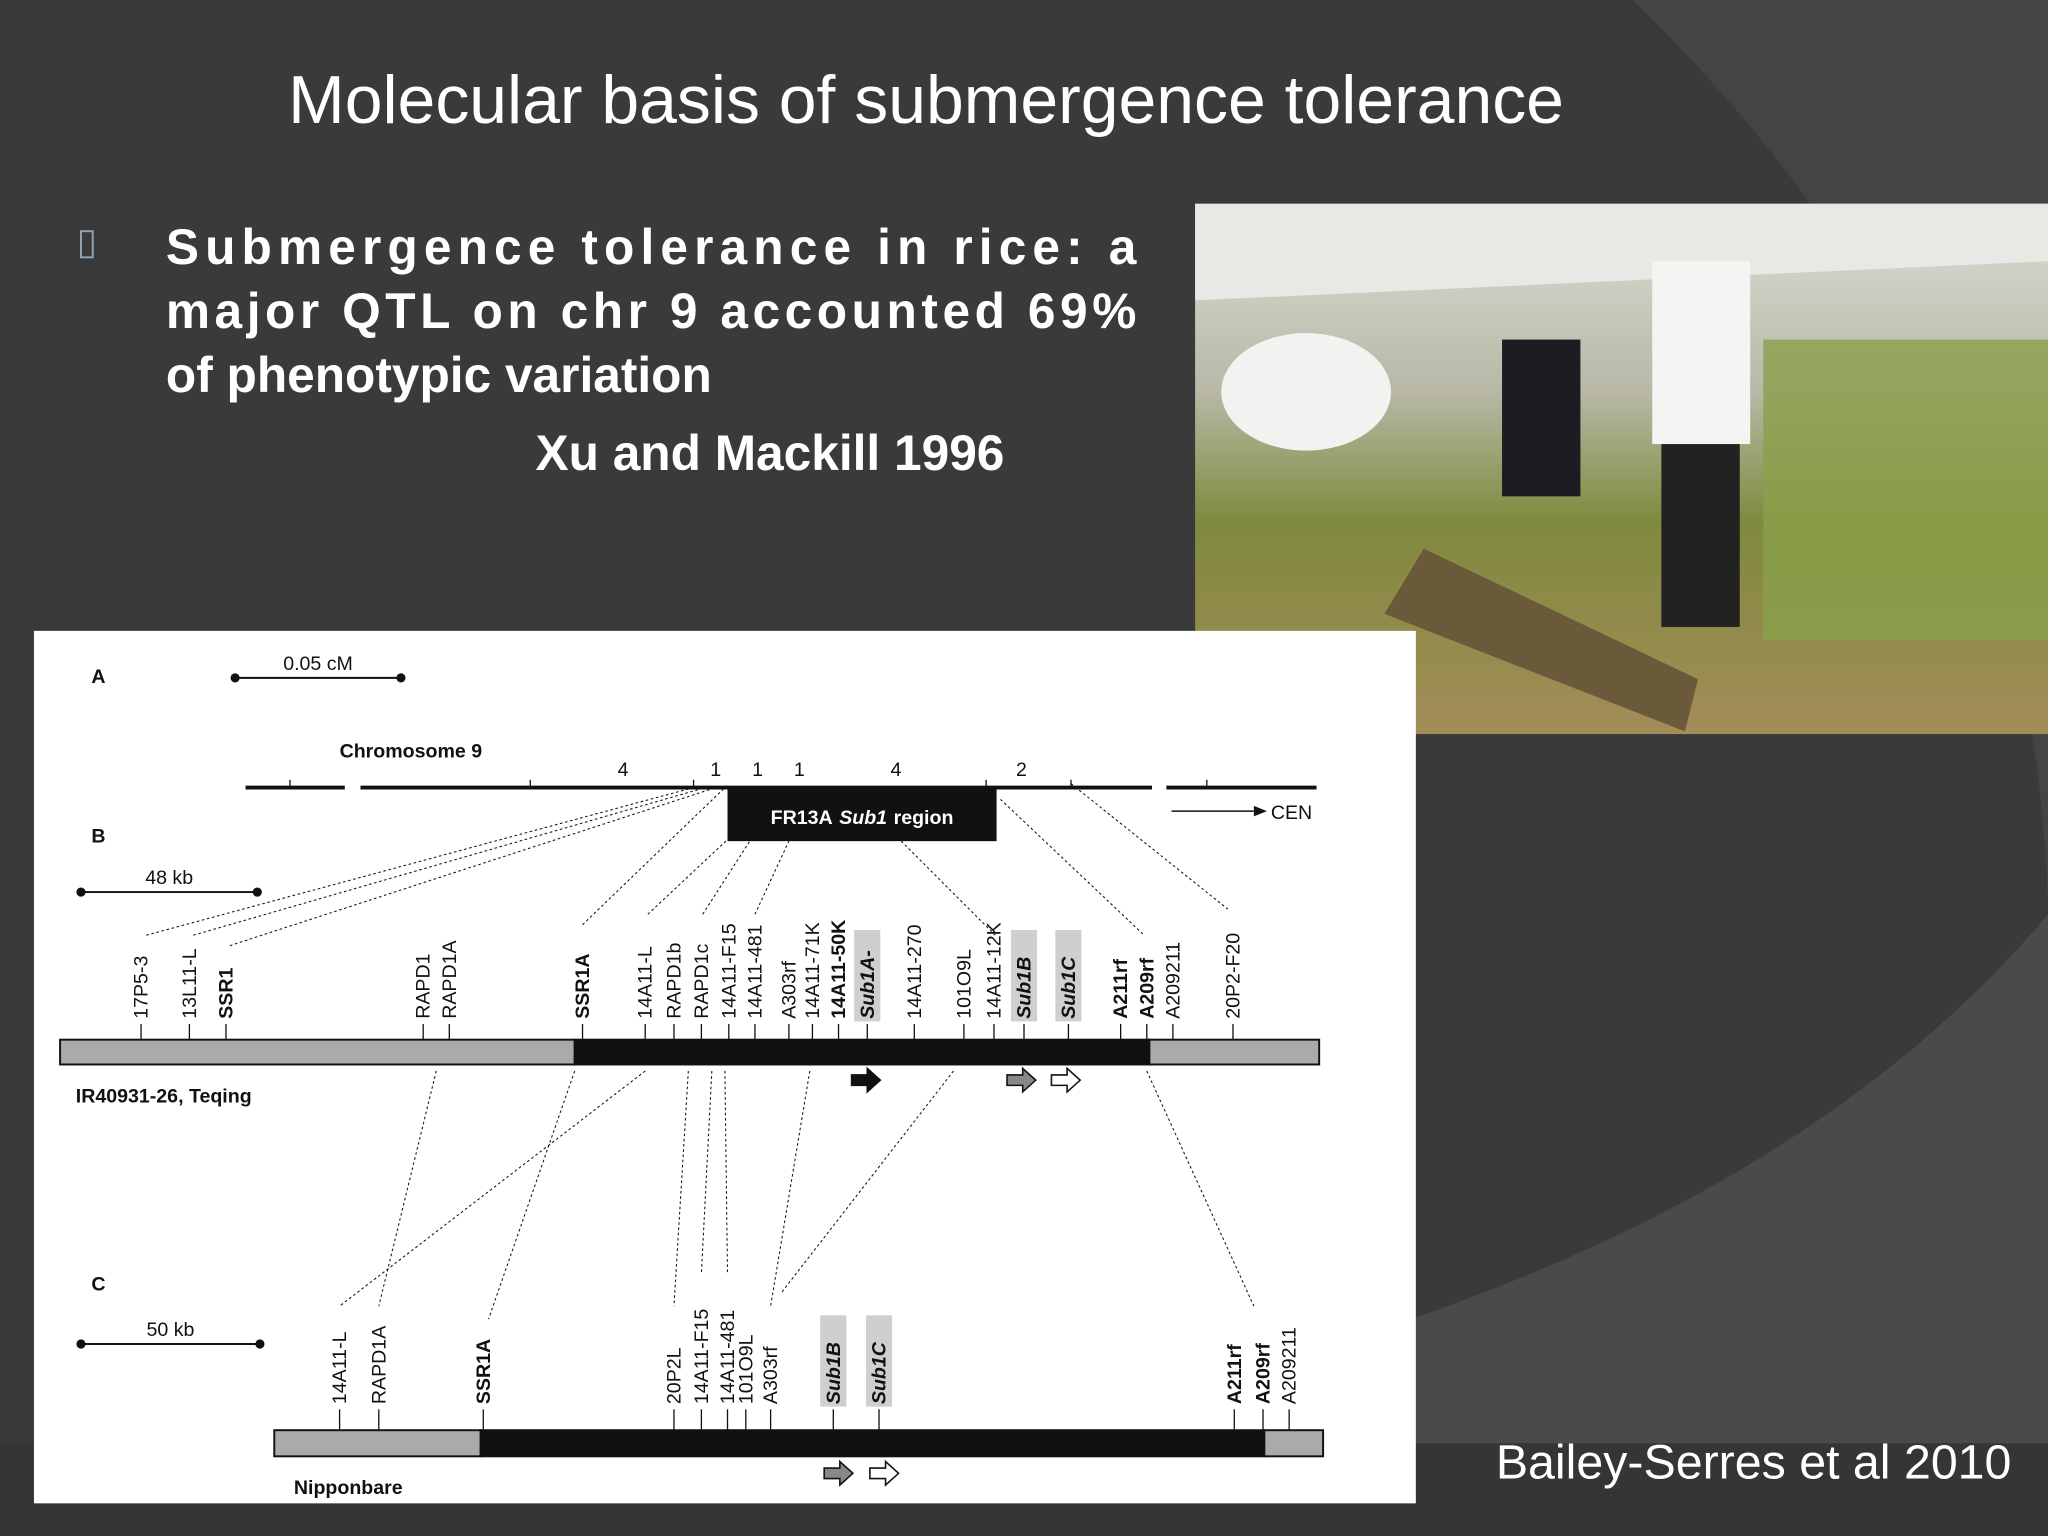  Describe the element at coordinates (1729, 1225) in the screenshot. I see `background-arc` at that location.